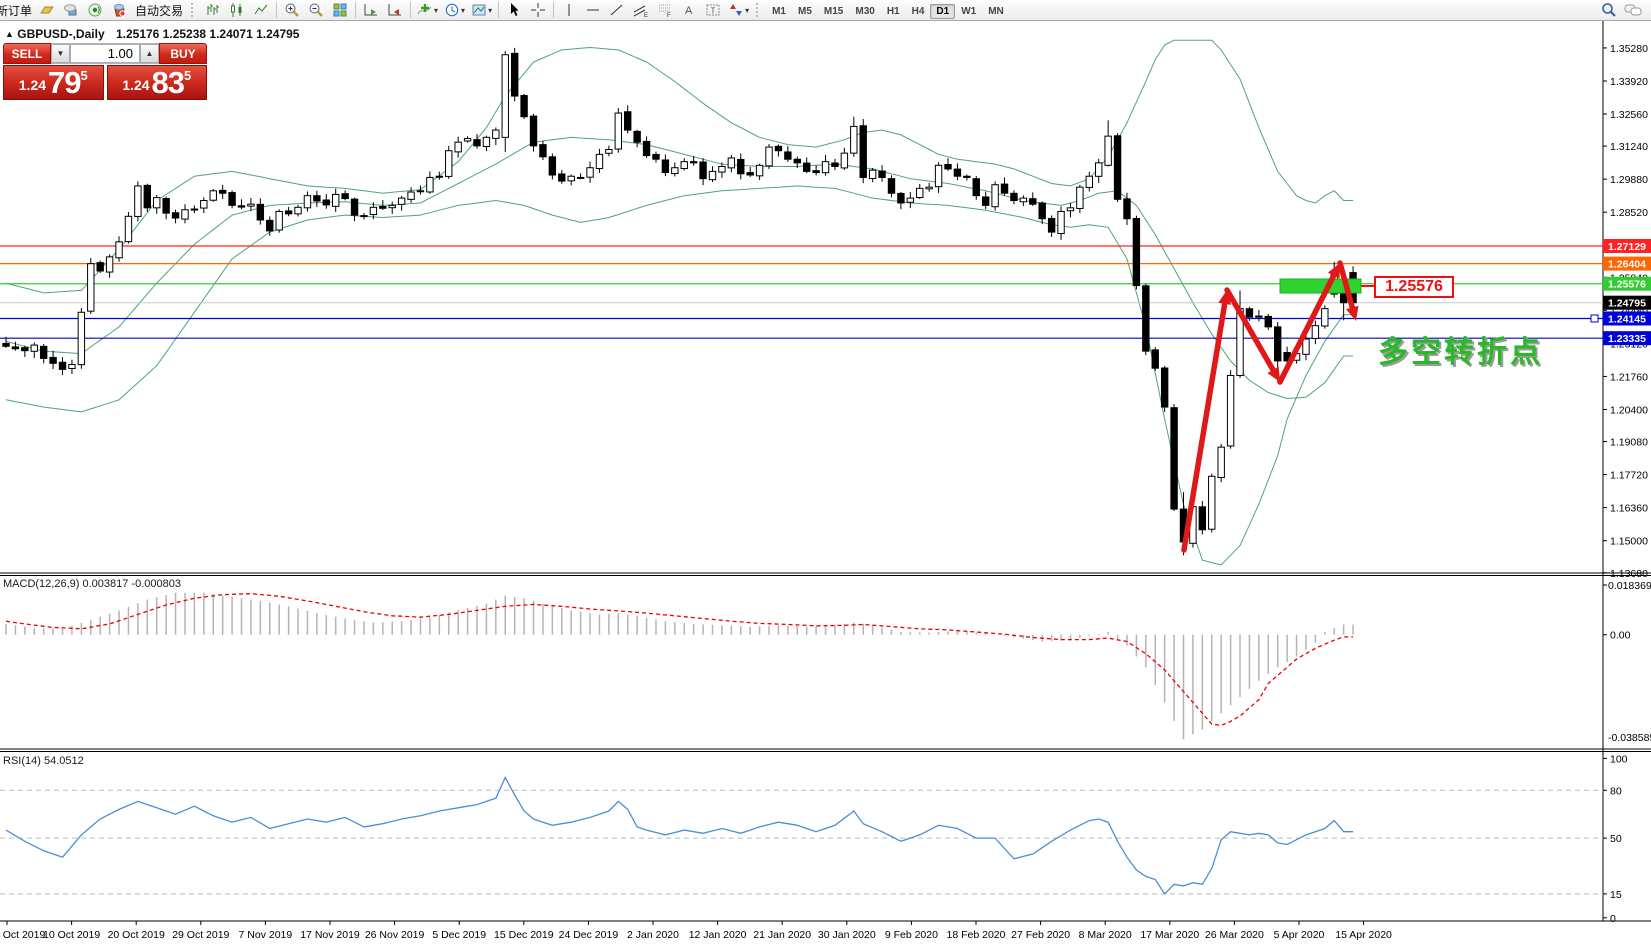 The height and width of the screenshot is (946, 1651). Describe the element at coordinates (805, 11) in the screenshot. I see `timeframe-m5: M5` at that location.